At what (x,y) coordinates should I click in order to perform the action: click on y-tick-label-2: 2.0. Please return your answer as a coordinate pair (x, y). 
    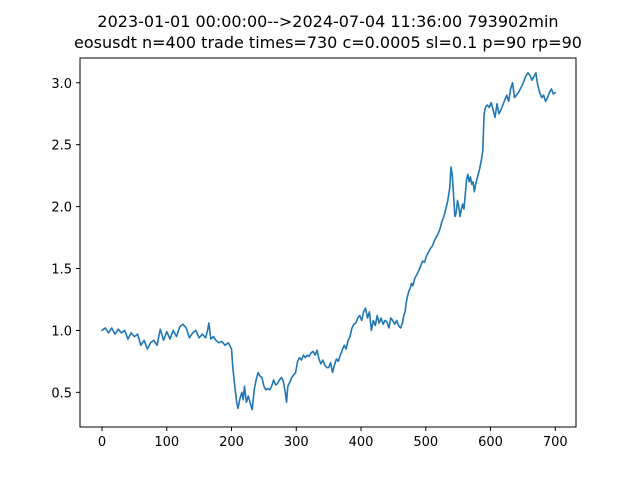
    Looking at the image, I should click on (61, 208).